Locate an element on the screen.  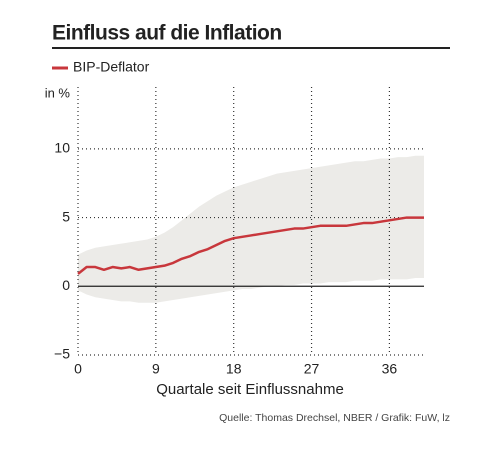
y-tick-label: 5 is located at coordinates (66, 216).